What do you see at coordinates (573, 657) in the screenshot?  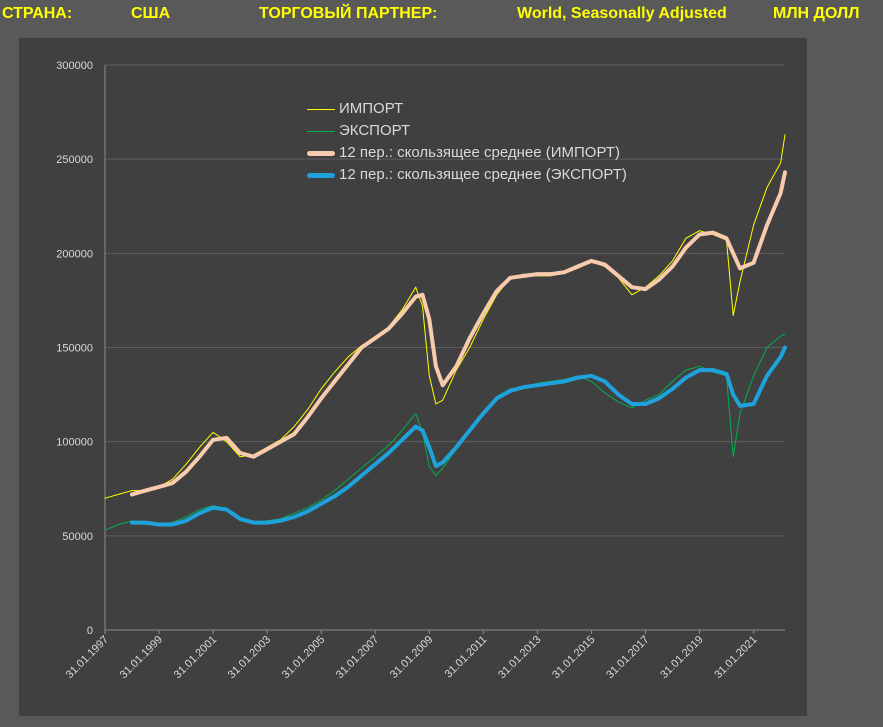 I see `x-tick-label: 31.01.2015` at bounding box center [573, 657].